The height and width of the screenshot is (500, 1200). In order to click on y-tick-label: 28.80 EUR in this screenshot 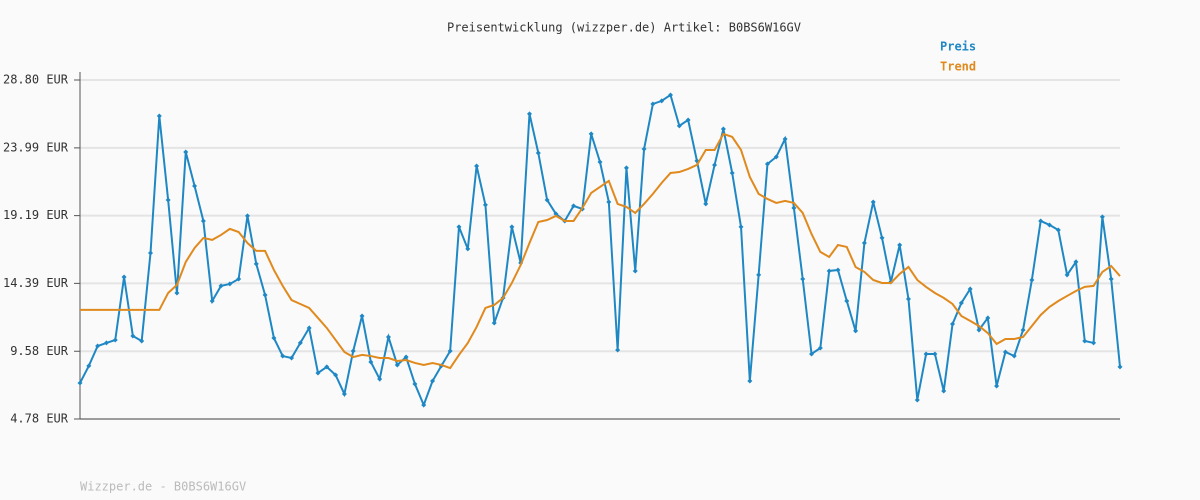, I will do `click(36, 80)`.